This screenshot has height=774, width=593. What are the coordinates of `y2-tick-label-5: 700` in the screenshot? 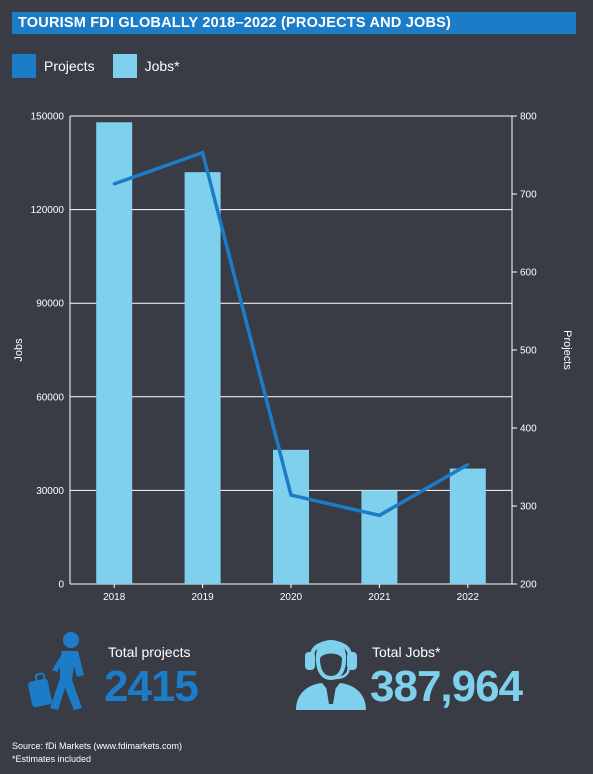 It's located at (528, 195).